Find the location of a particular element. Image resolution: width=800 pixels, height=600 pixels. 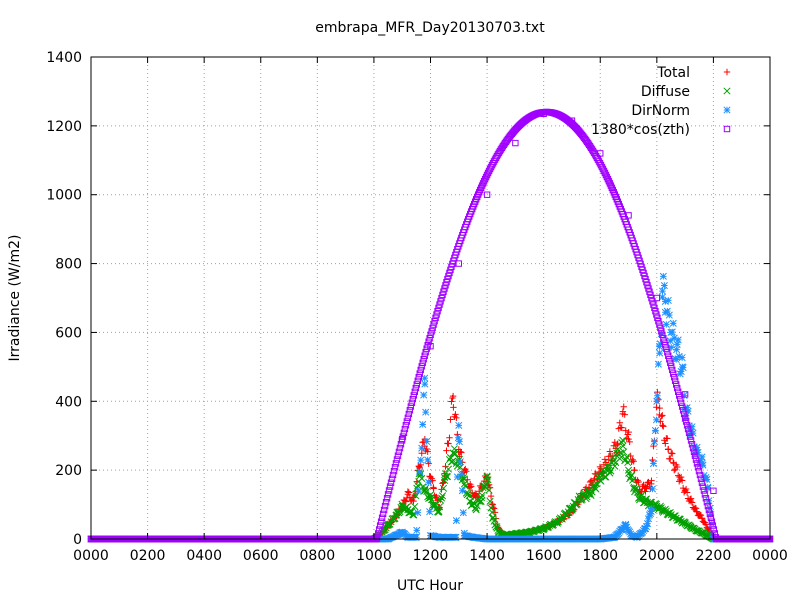

y-tick-label: 200 is located at coordinates (68, 471).